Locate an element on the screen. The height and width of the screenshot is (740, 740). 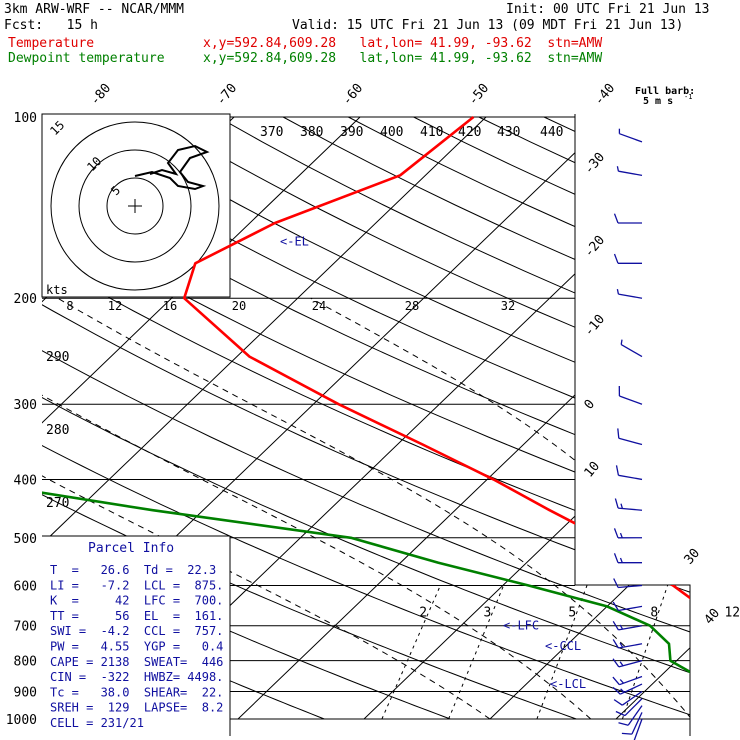
speed-axis-label: 20 is located at coordinates (239, 306).